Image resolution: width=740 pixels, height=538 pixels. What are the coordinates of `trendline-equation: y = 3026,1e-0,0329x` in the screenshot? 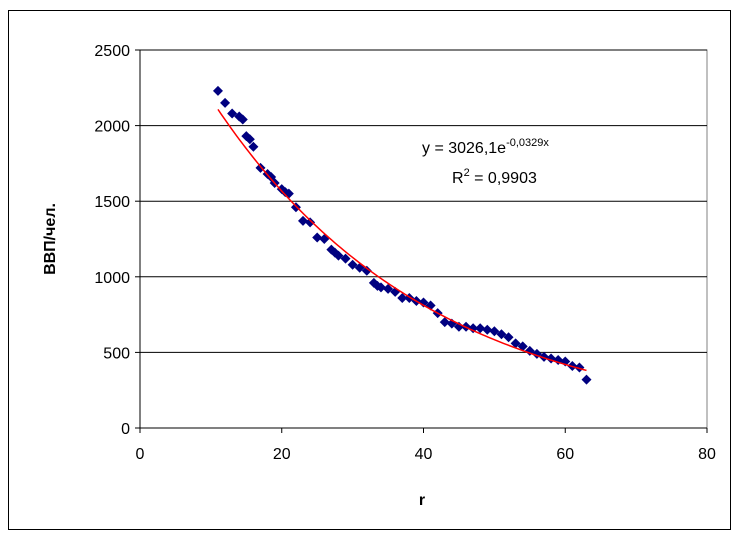 It's located at (485, 147).